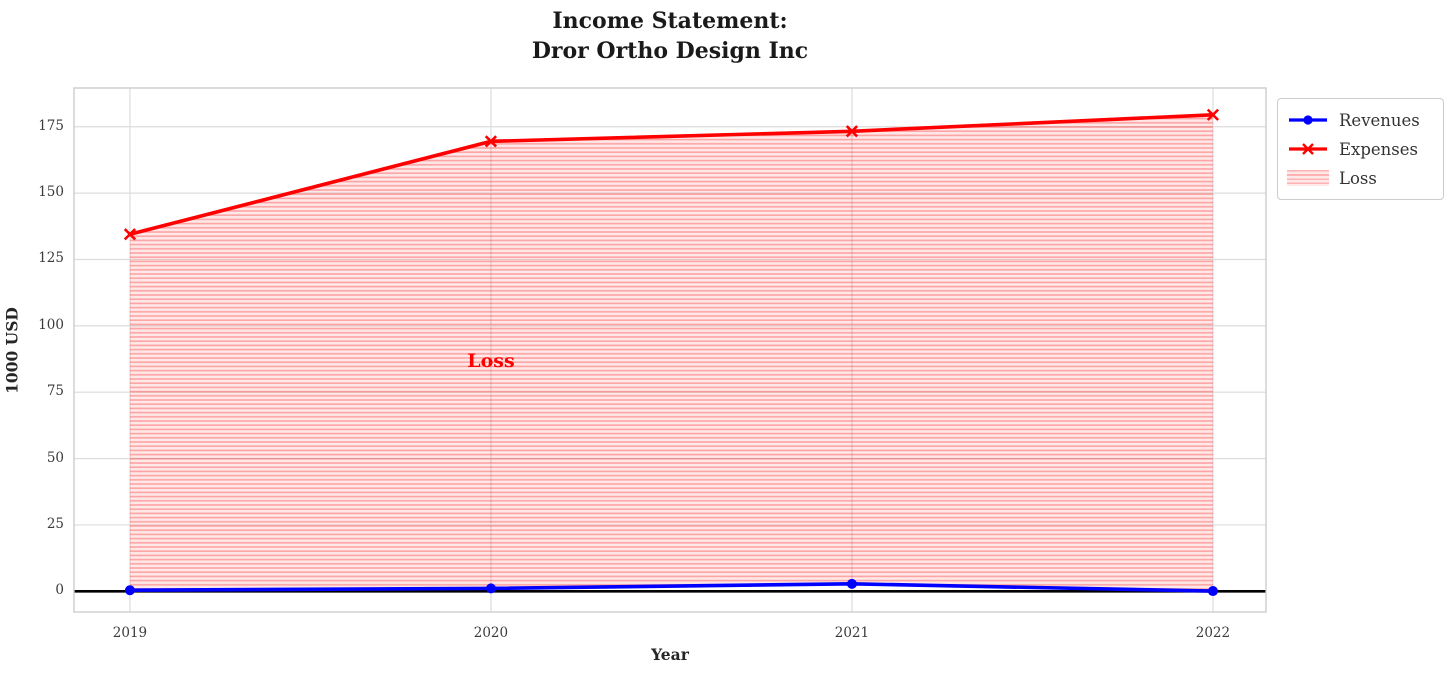 Image resolution: width=1452 pixels, height=676 pixels. I want to click on x-axis-label: Year, so click(670, 654).